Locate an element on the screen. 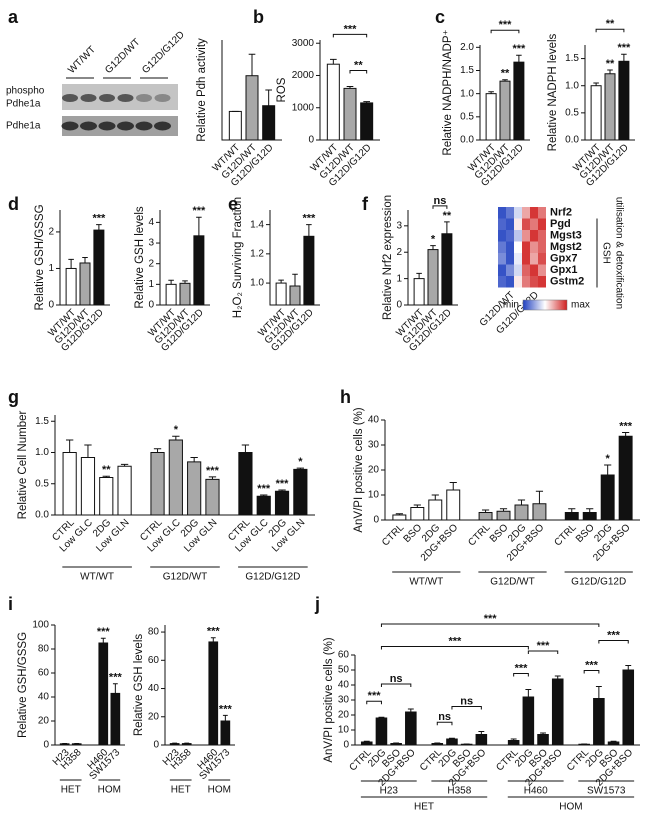 Image resolution: width=650 pixels, height=815 pixels. group-label: G12D/G12D is located at coordinates (272, 577).